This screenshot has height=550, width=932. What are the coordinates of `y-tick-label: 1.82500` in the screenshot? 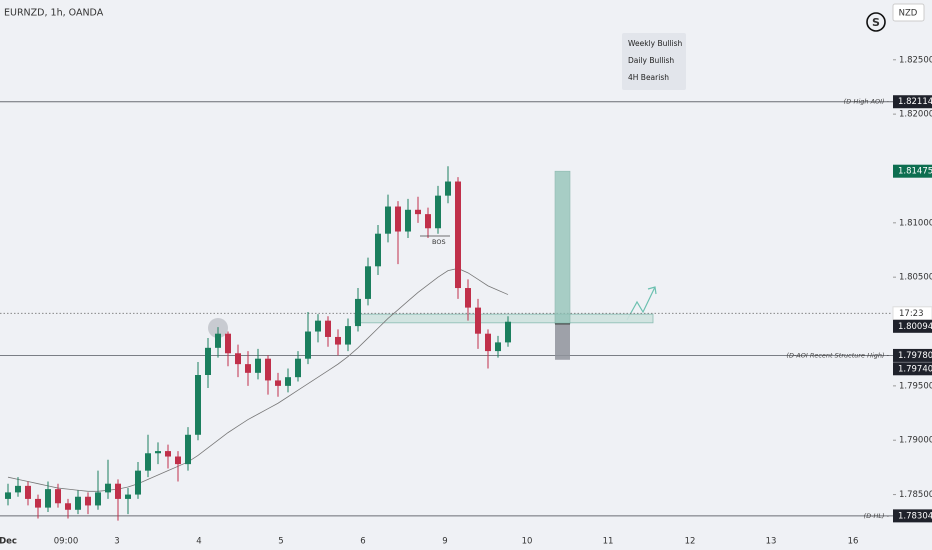 It's located at (915, 60).